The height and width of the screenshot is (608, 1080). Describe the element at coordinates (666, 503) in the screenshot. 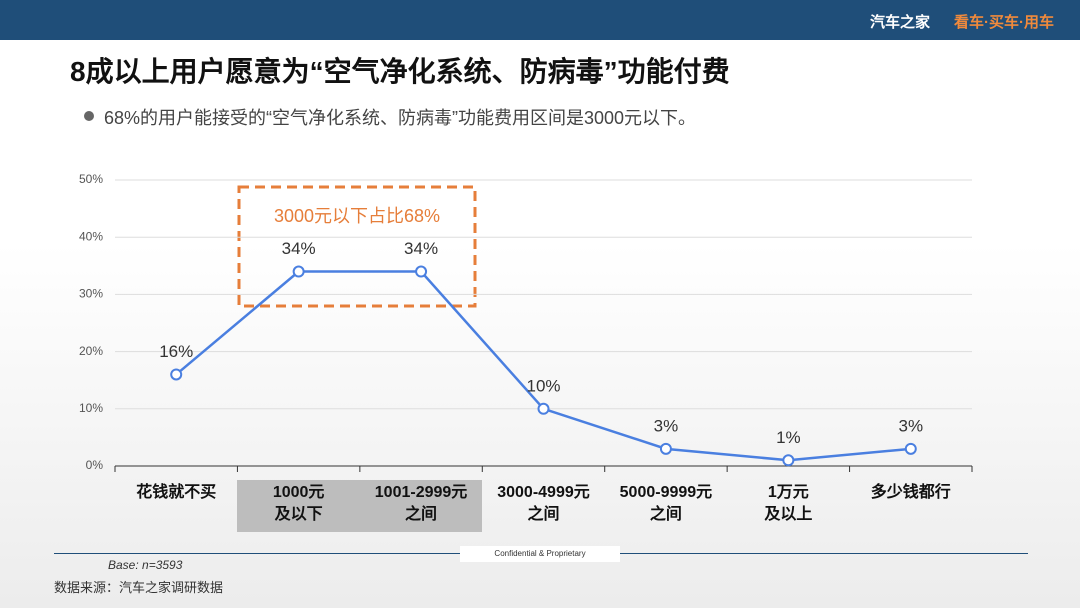

I see `x-tick-label: 5000-9999元 之间` at that location.